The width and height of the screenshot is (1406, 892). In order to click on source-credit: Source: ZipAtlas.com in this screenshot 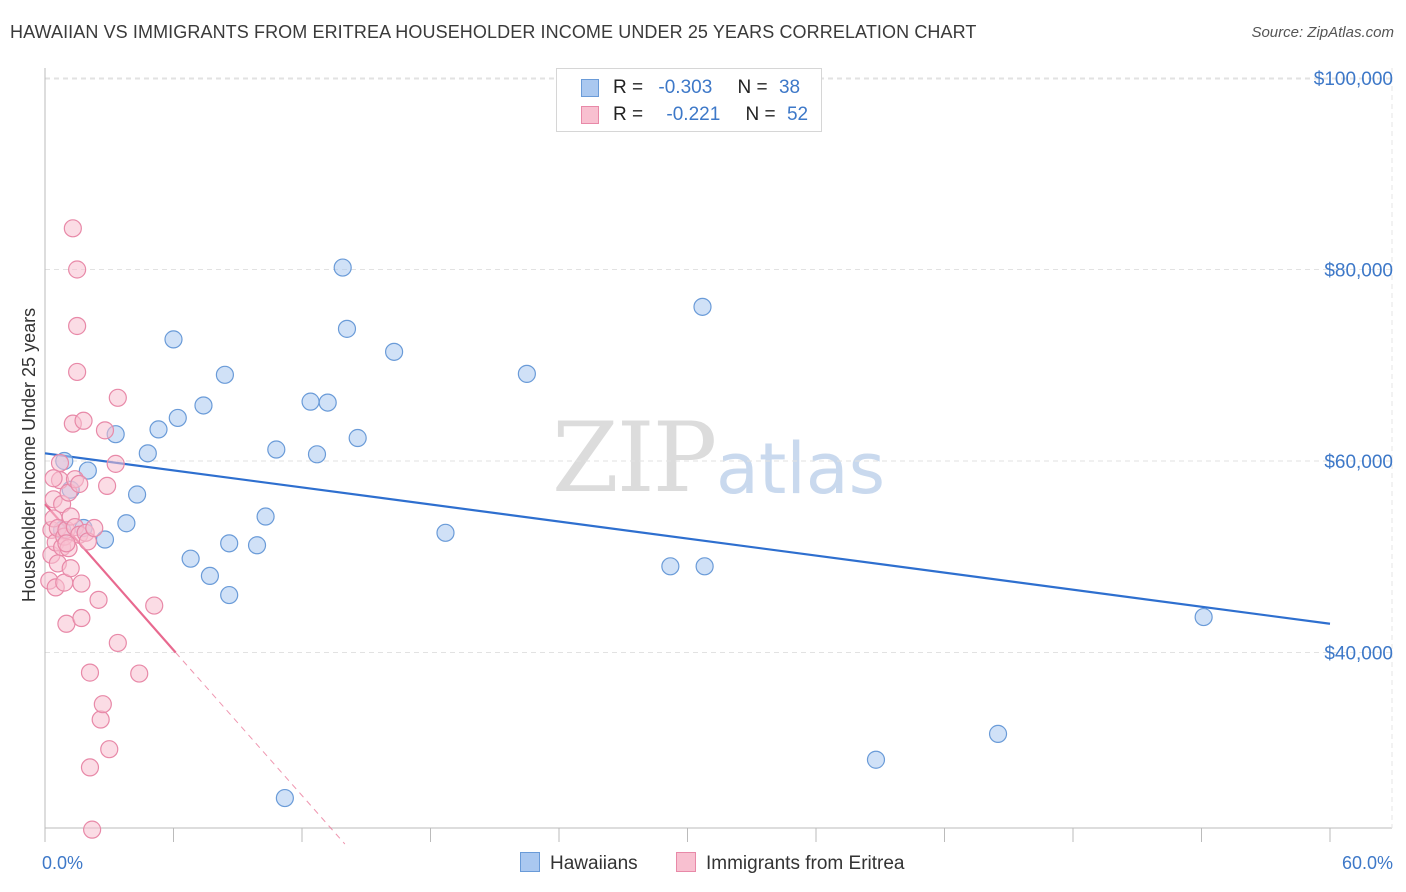, I will do `click(1322, 32)`.